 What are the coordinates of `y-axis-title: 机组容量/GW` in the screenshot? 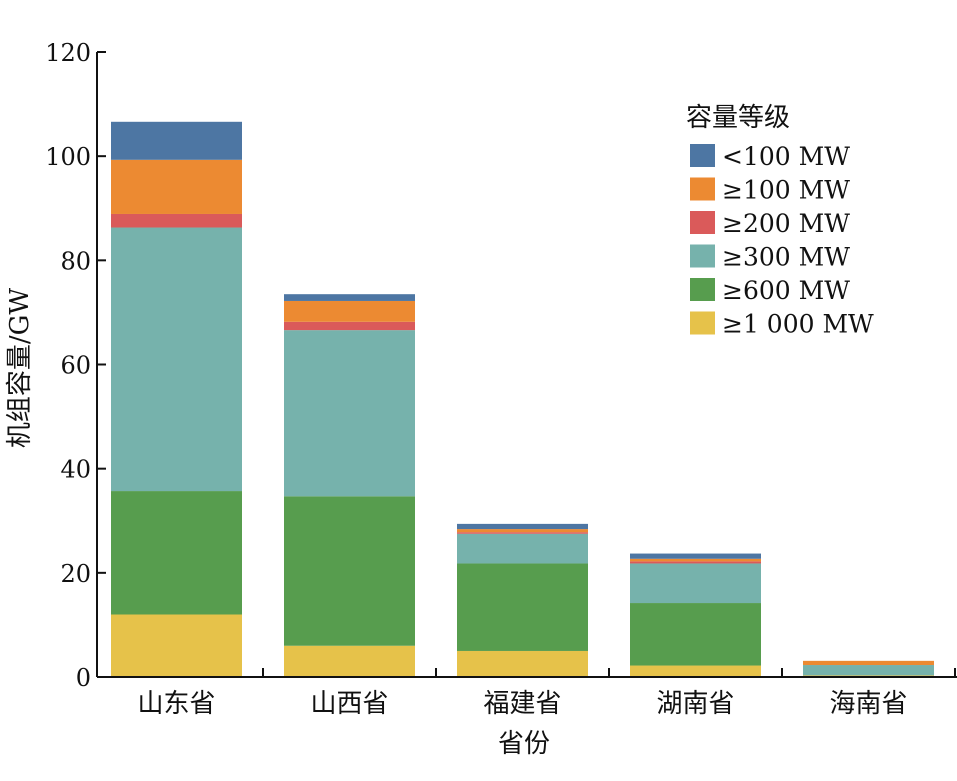 It's located at (20, 368).